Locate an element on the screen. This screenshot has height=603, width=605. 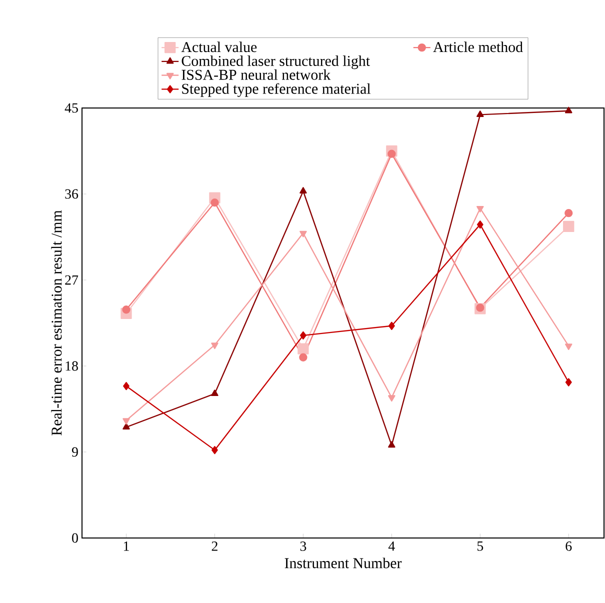
x-tick-label: 1 is located at coordinates (126, 546).